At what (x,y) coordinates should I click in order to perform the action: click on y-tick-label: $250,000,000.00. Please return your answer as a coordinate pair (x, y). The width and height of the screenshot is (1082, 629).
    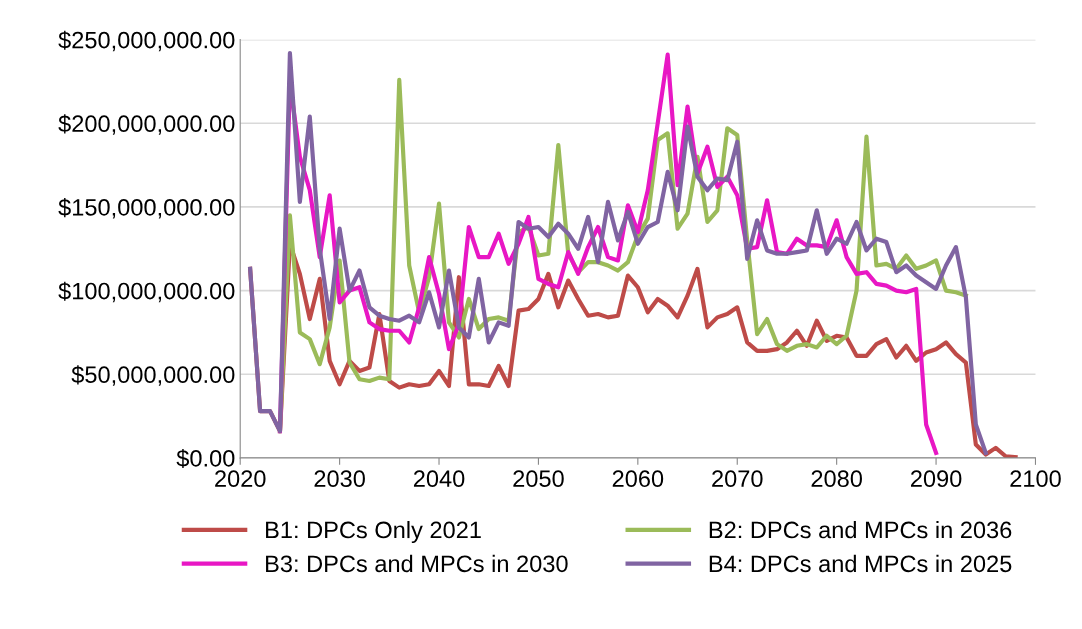
    Looking at the image, I should click on (146, 41).